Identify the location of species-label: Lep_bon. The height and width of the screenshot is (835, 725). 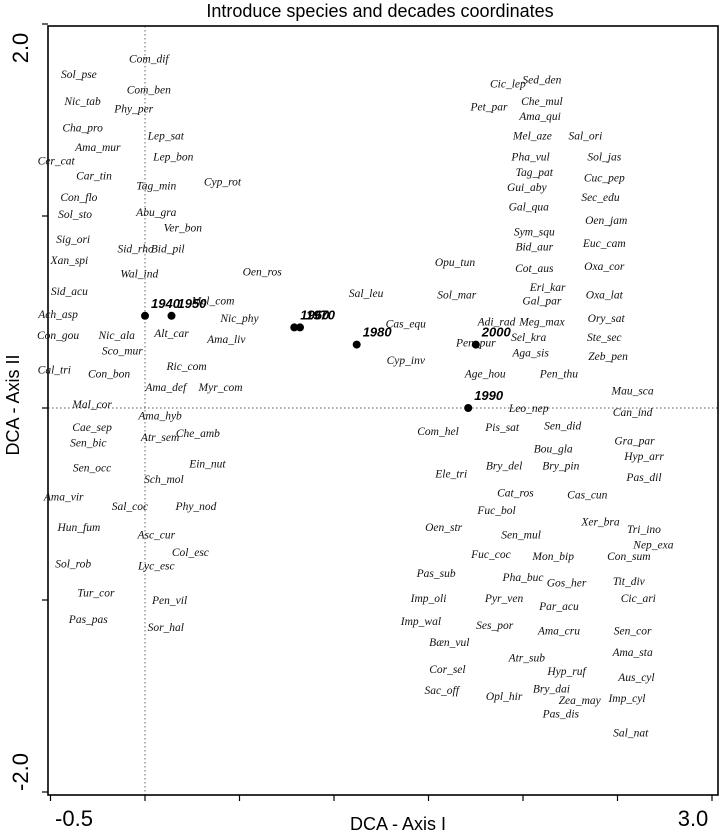
(173, 158).